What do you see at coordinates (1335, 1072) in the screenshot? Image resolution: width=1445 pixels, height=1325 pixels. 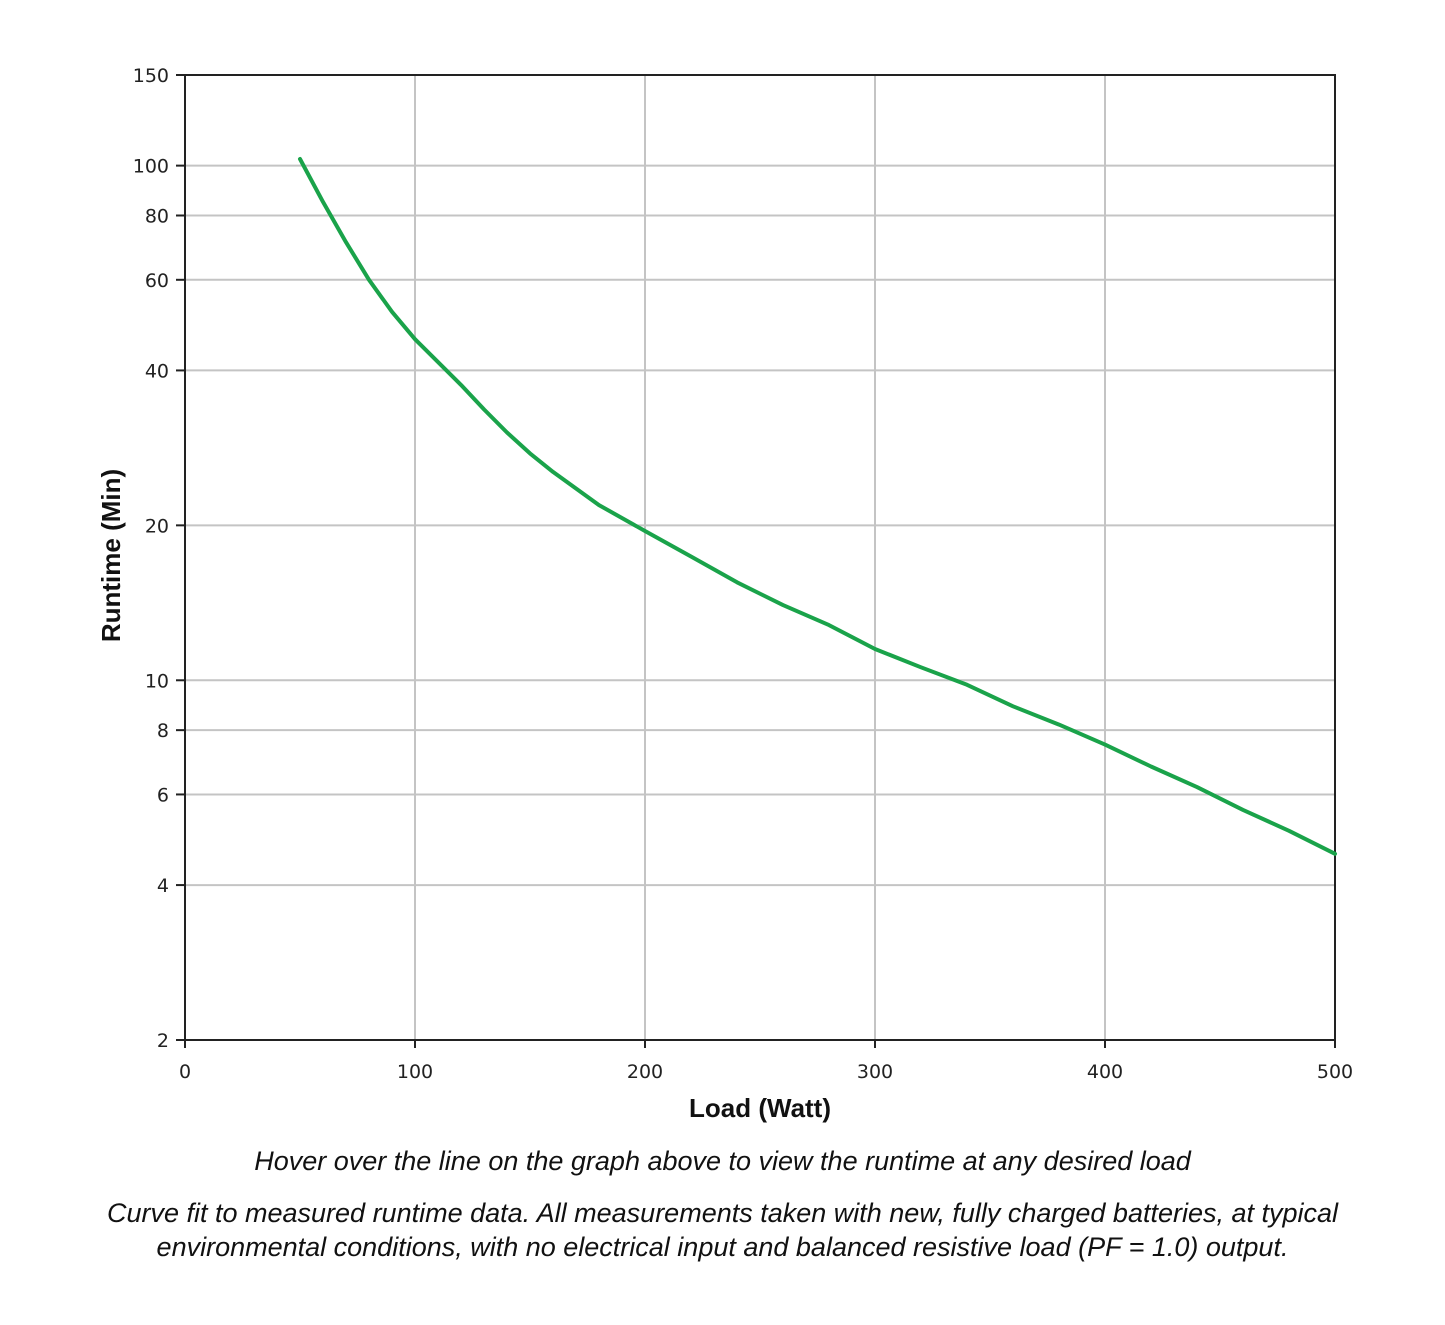 I see `x-tick-label: 500` at bounding box center [1335, 1072].